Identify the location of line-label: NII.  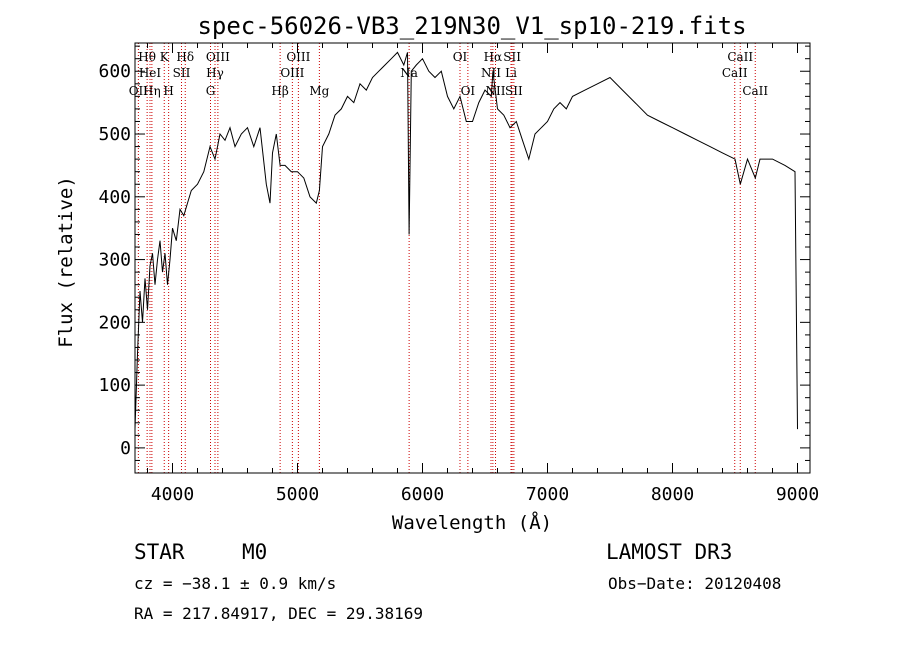
(491, 73).